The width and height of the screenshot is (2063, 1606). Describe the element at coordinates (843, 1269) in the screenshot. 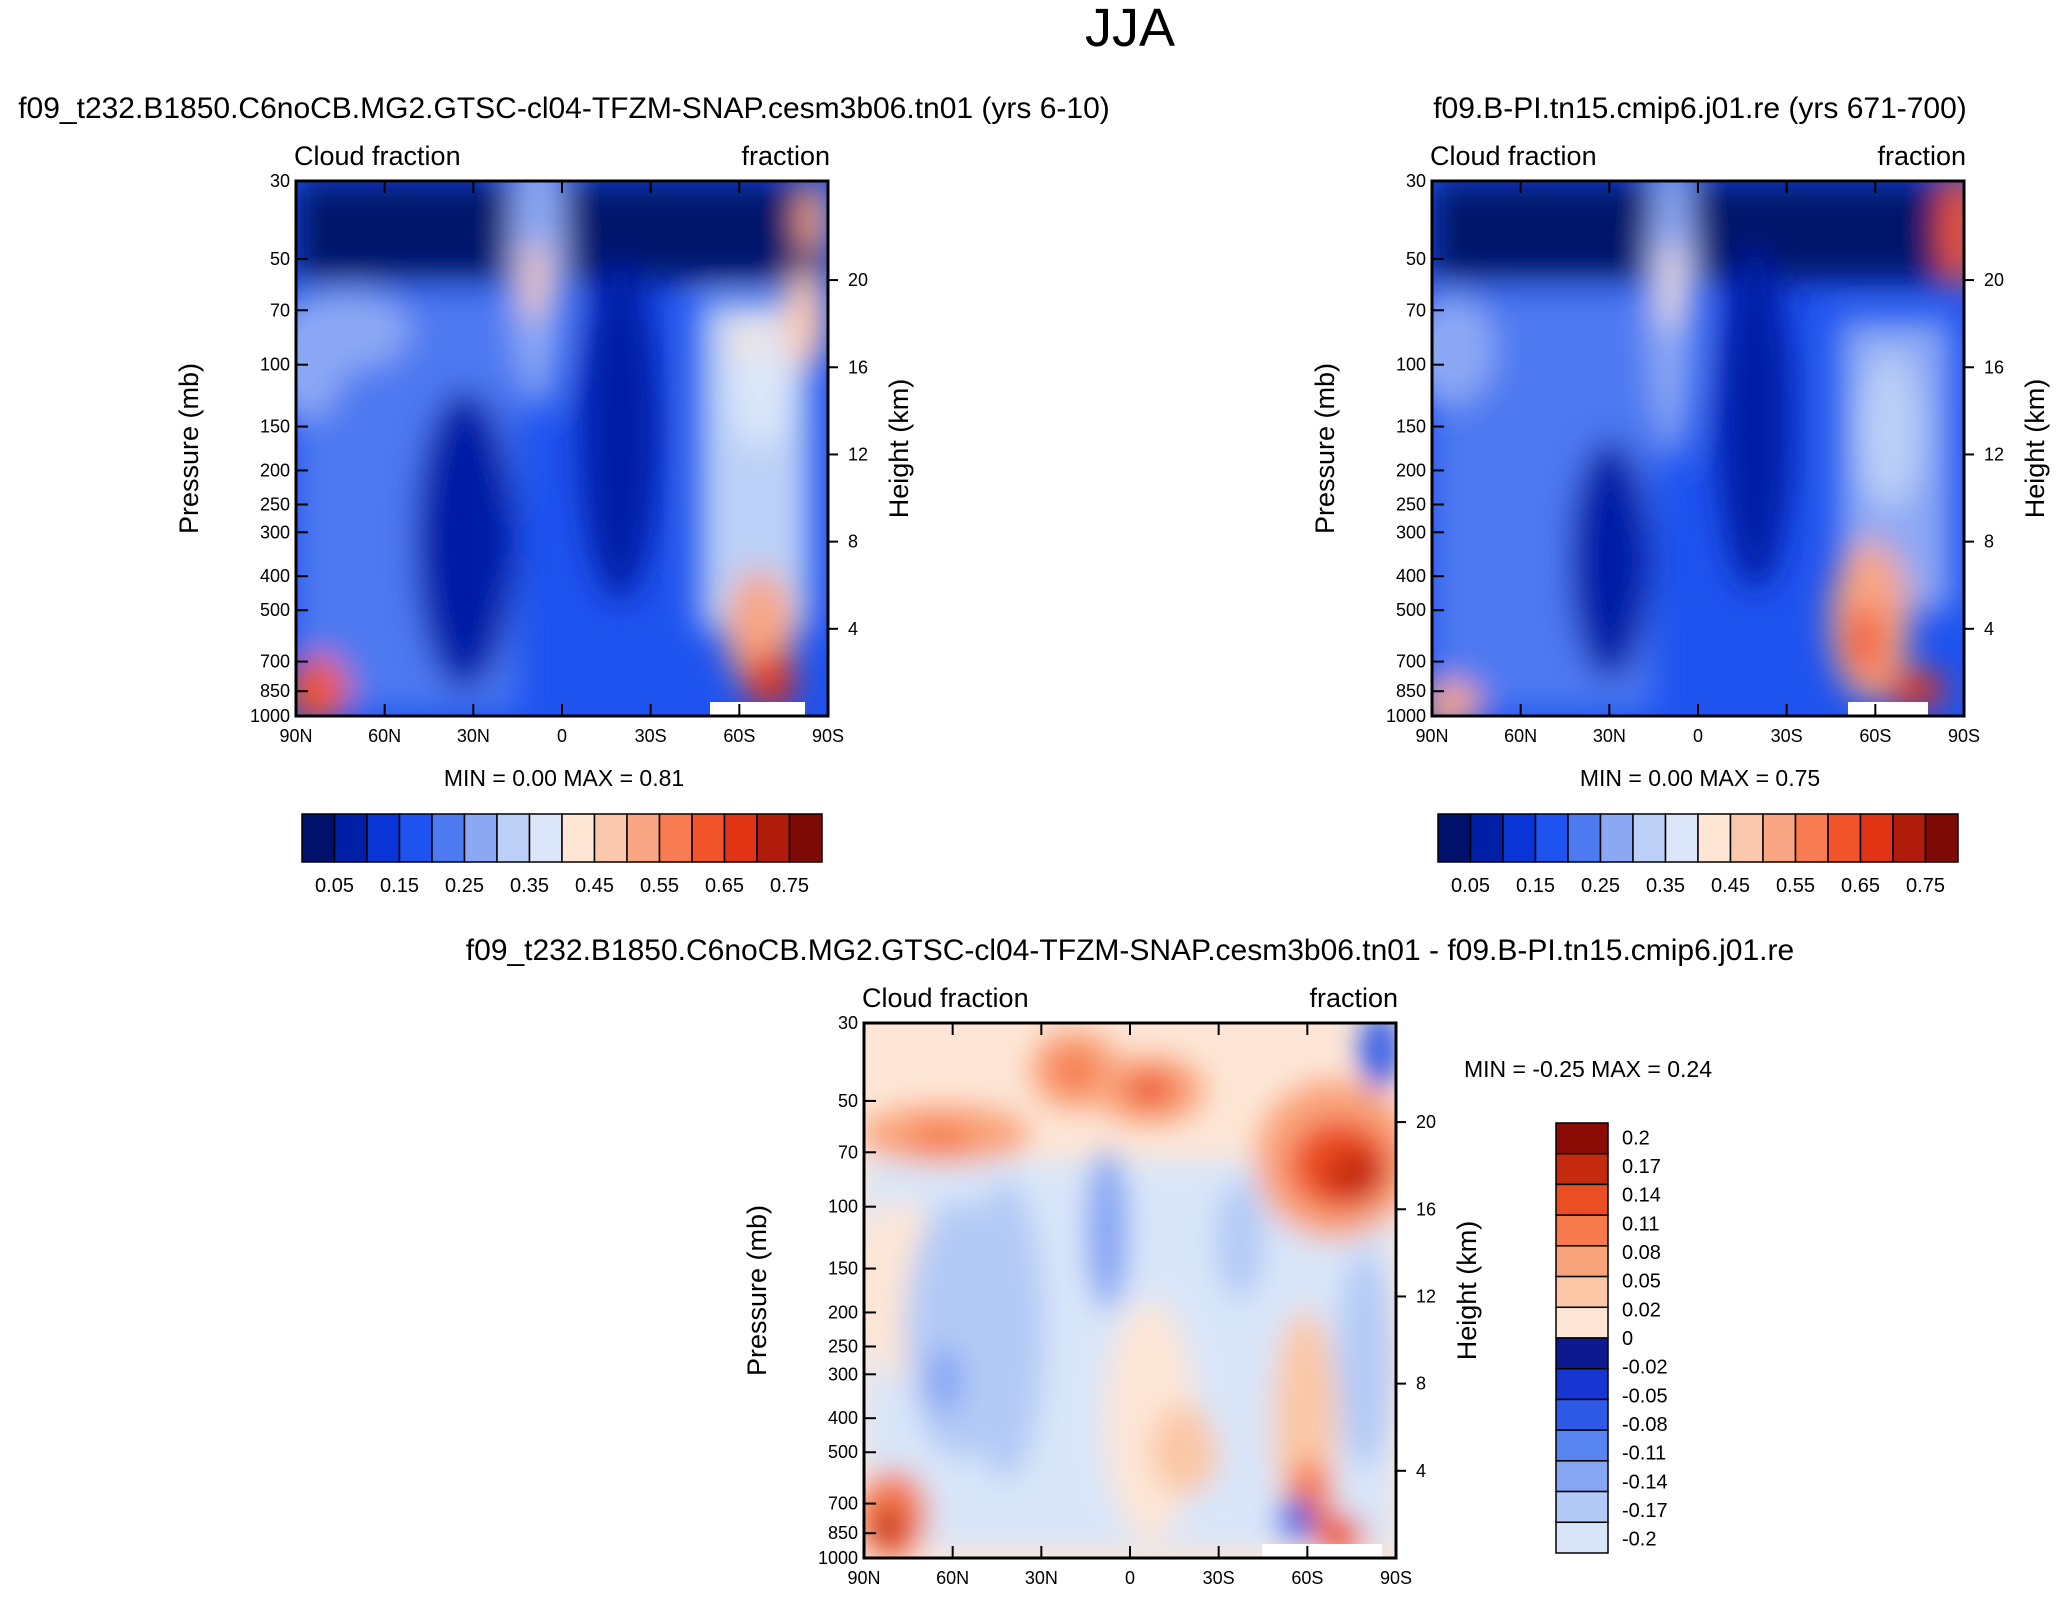

I see `panel-3-ytick-label: 150` at that location.